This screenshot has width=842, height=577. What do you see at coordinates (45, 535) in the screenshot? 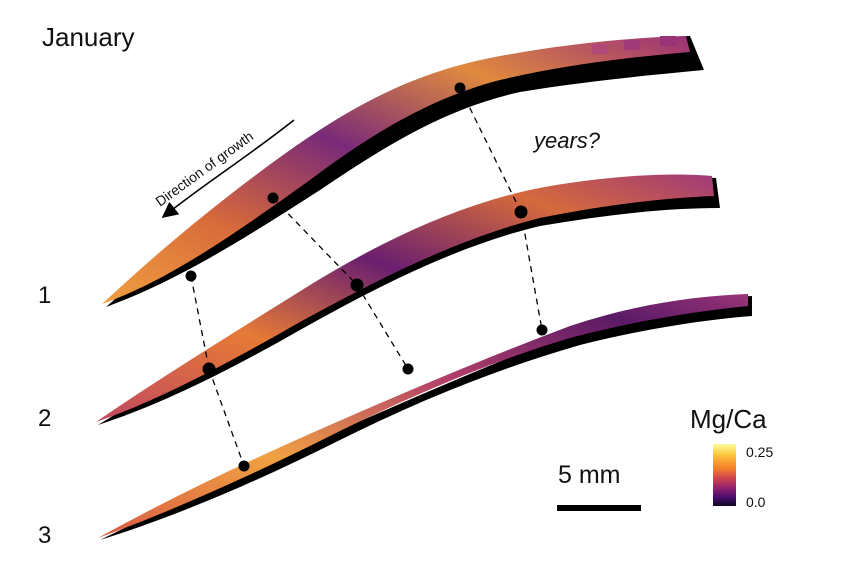
I see `row-label-3: 3` at bounding box center [45, 535].